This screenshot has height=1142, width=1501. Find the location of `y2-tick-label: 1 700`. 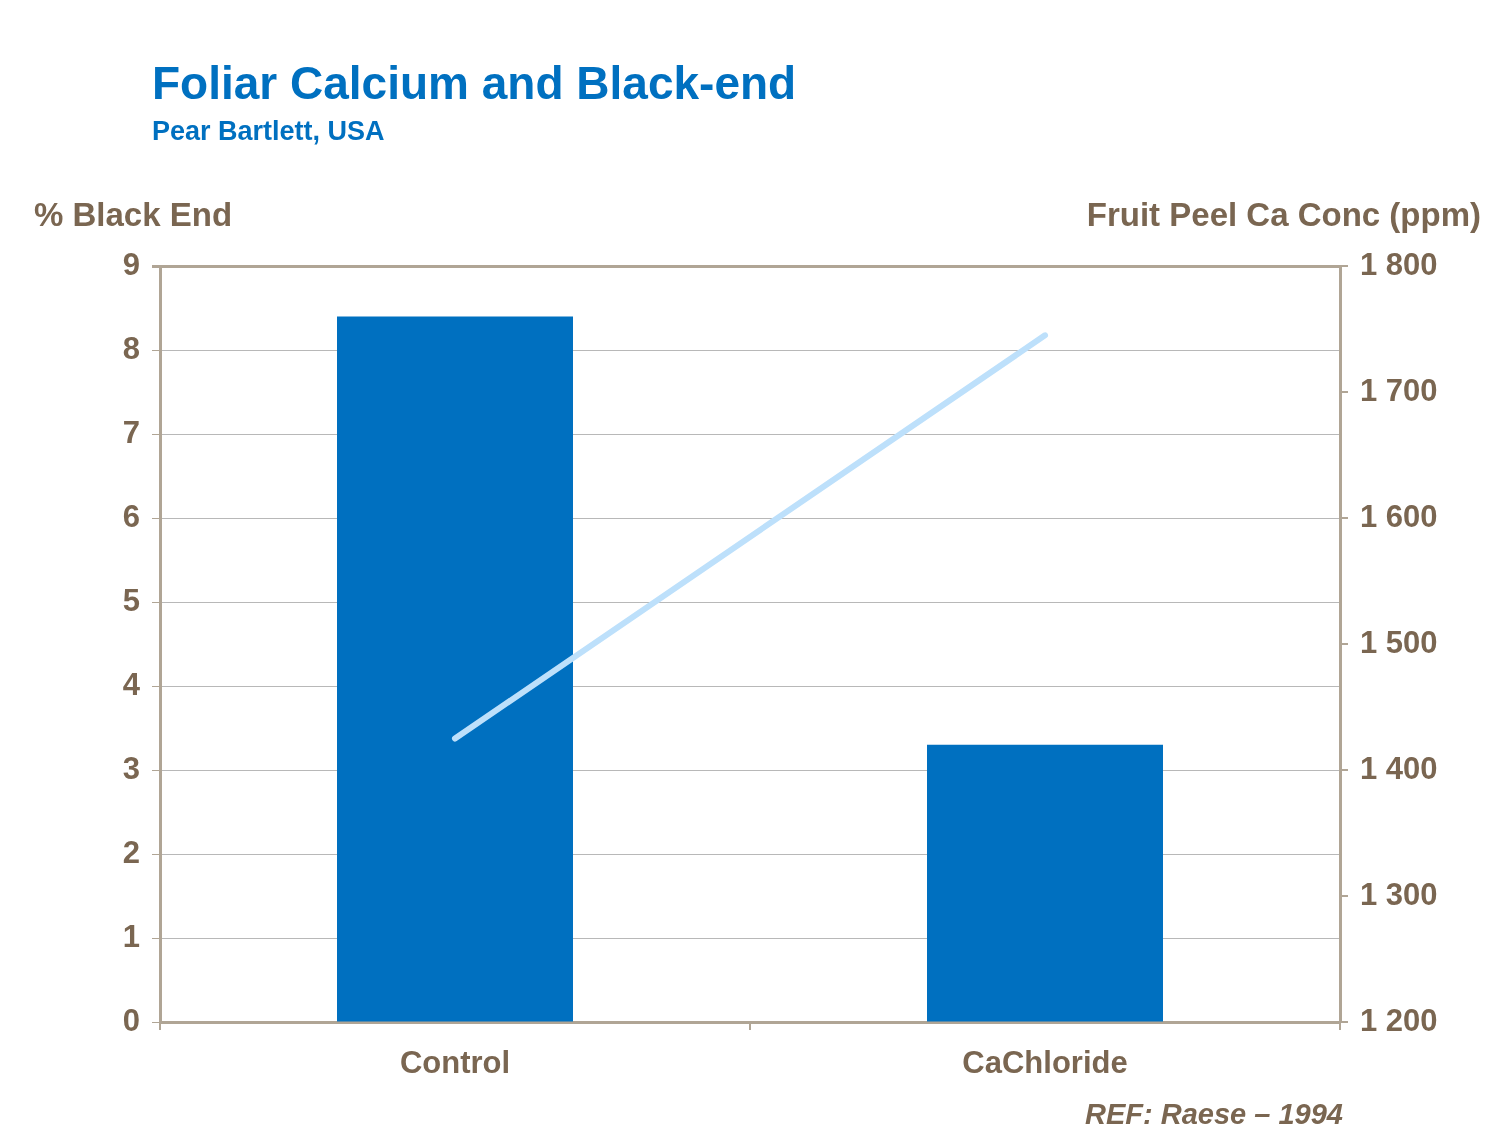

y2-tick-label: 1 700 is located at coordinates (1399, 390).